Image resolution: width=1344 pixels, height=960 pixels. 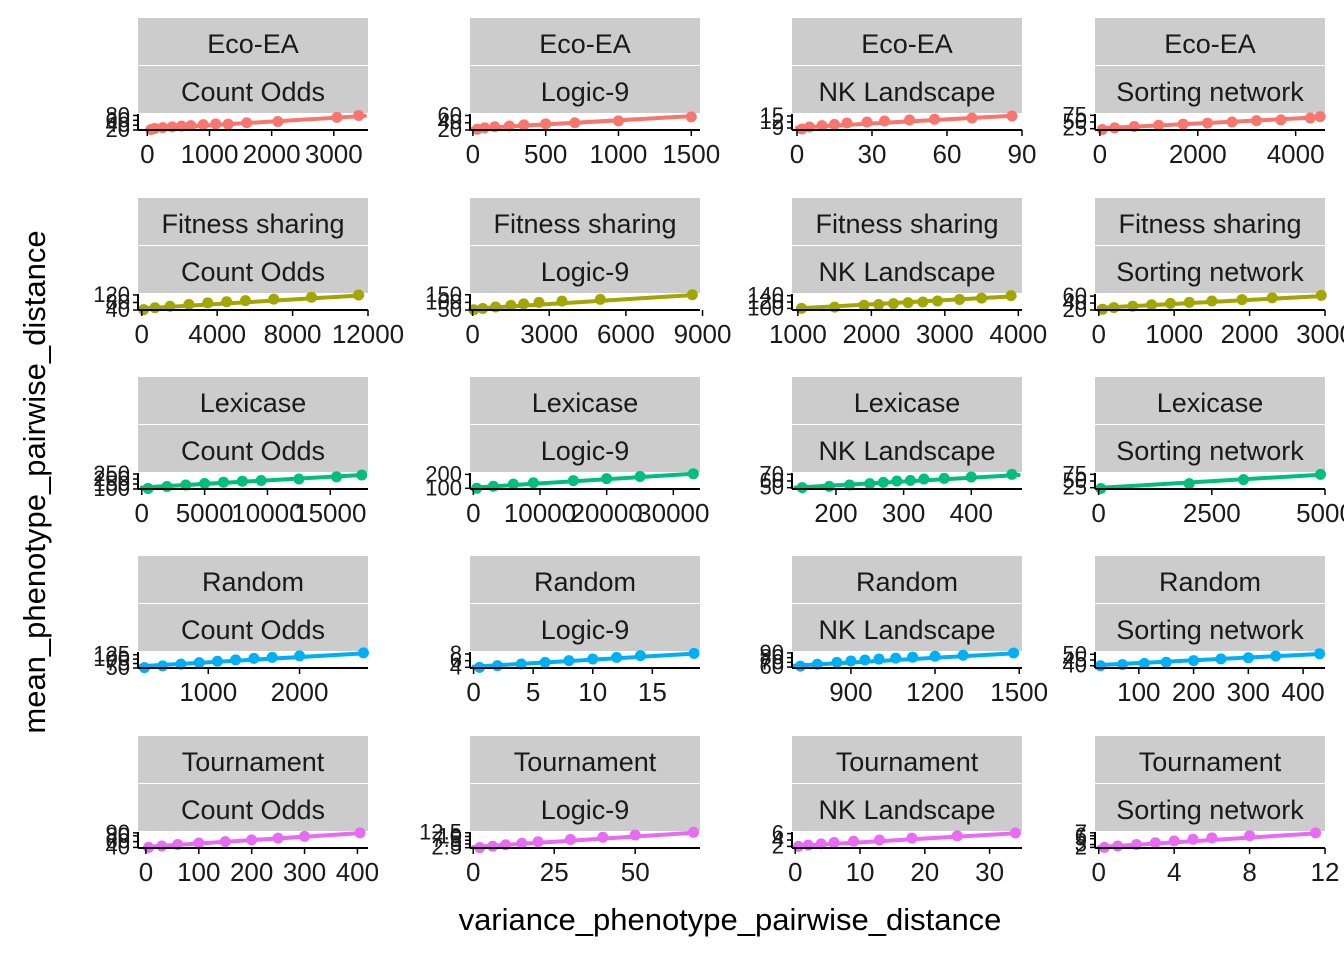 I want to click on panel-4-2: TournamentNK Landscape2460 10 20 30, so click(x=897, y=811).